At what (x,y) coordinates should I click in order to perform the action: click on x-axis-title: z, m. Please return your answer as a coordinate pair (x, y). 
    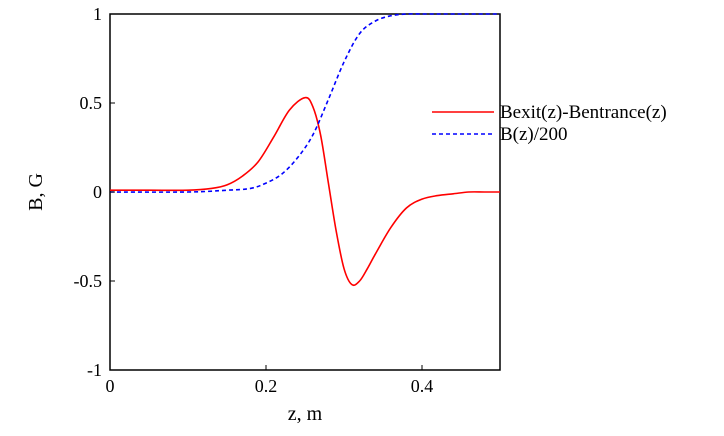
    Looking at the image, I should click on (305, 414).